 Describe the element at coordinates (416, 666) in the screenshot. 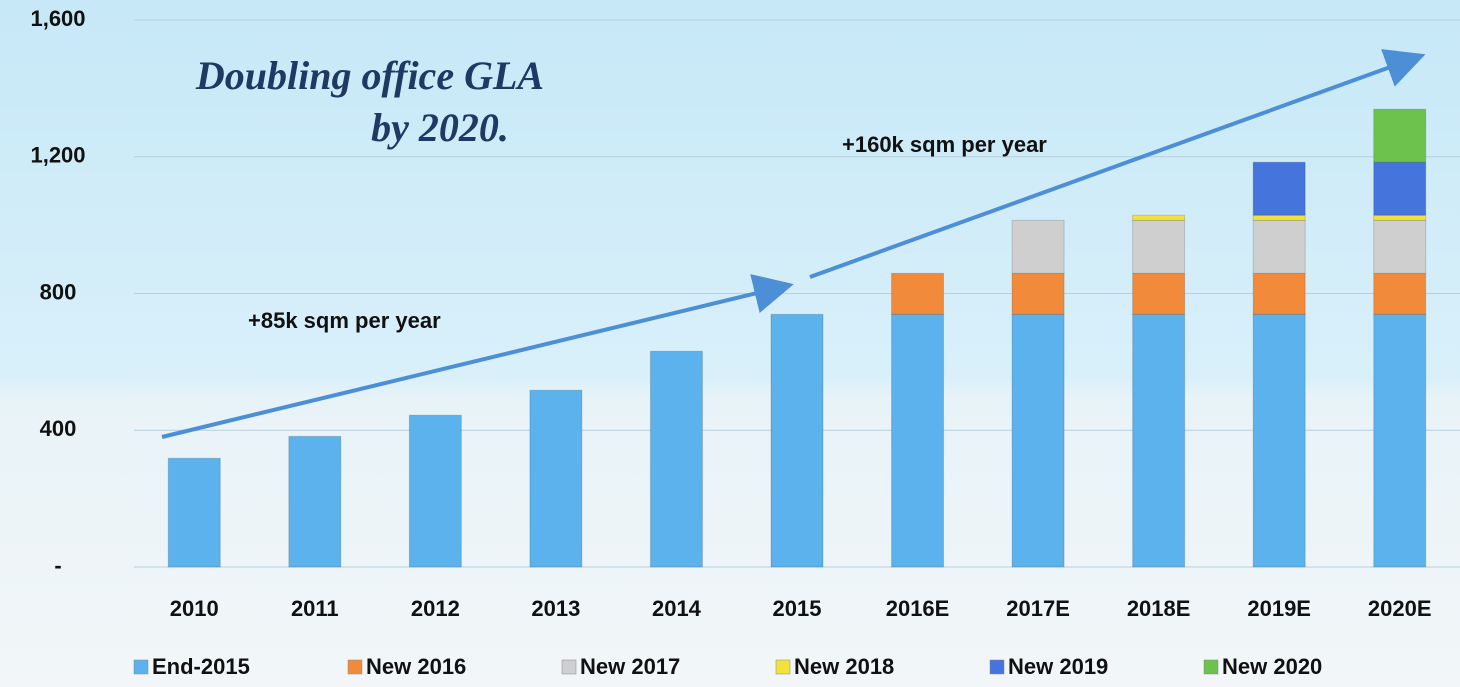

I see `legend-label: New 2016` at that location.